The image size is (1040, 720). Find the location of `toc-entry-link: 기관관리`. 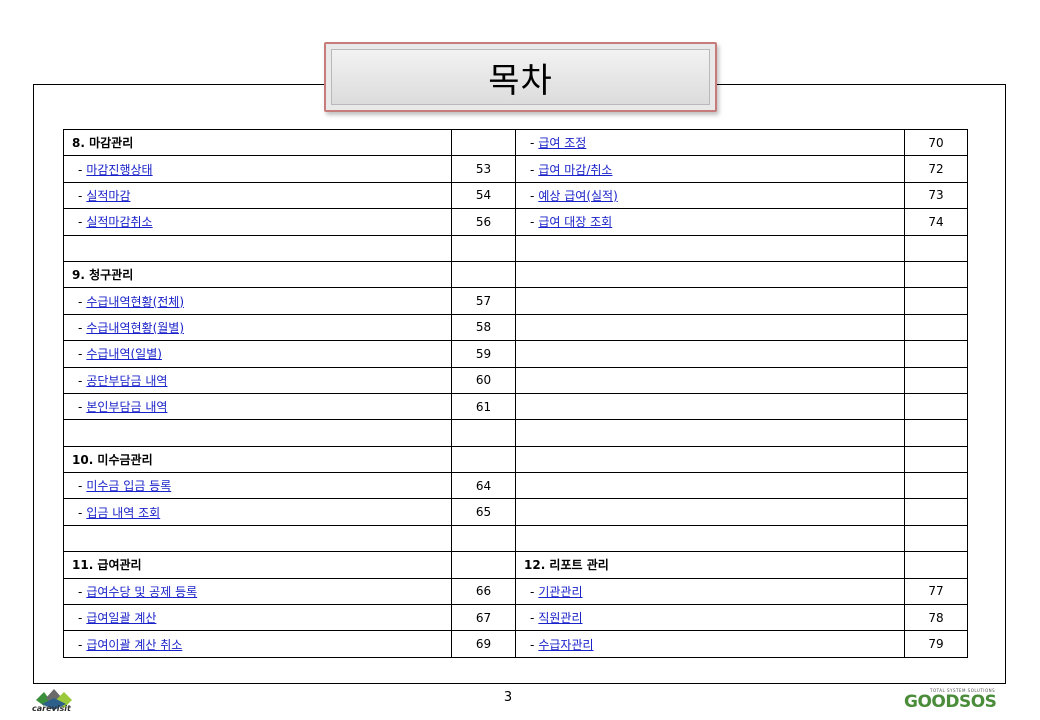

toc-entry-link: 기관관리 is located at coordinates (560, 591).